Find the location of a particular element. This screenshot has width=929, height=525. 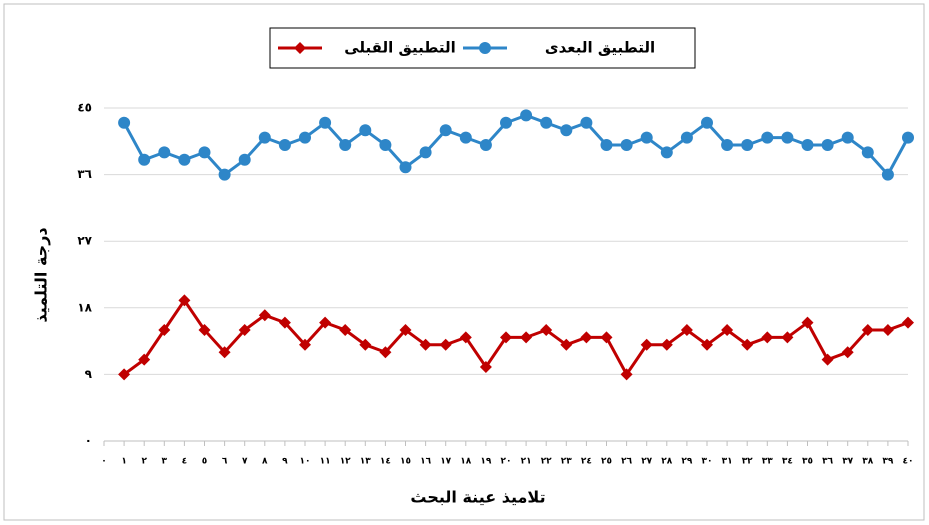

x-tick-label: ٣٤ is located at coordinates (787, 462).